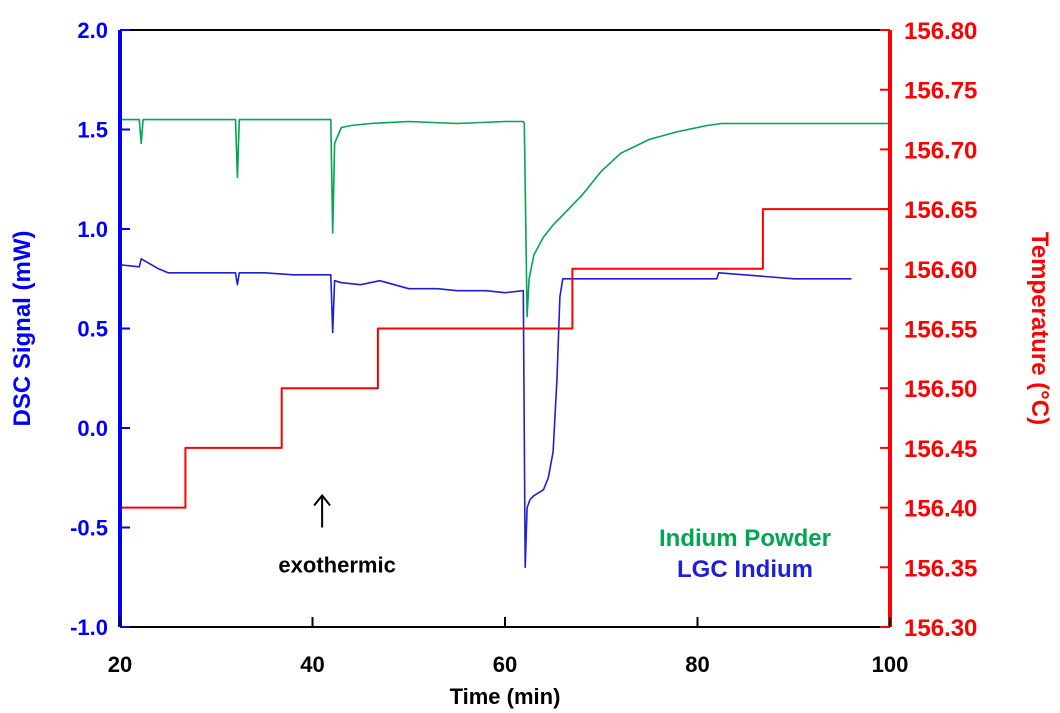 The image size is (1060, 713). Describe the element at coordinates (940, 330) in the screenshot. I see `y2-tick-label: 156.55` at that location.